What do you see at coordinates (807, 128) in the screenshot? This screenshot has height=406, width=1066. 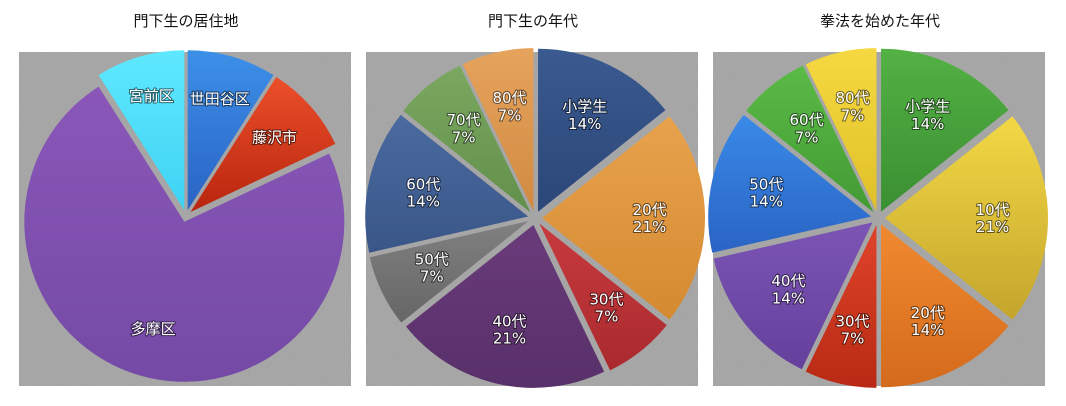 I see `slice-label: 60代 7%` at bounding box center [807, 128].